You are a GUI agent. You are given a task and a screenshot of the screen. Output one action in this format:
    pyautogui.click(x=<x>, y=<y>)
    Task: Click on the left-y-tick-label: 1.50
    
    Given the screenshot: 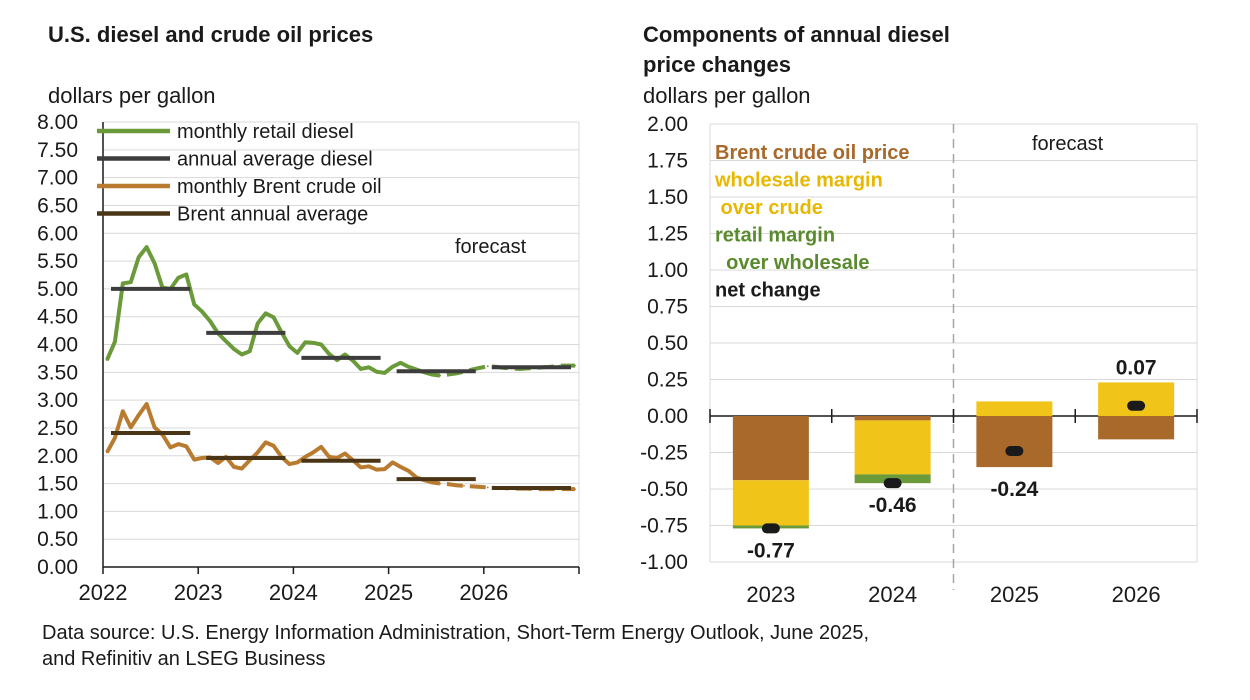 What is the action you would take?
    pyautogui.click(x=57, y=484)
    